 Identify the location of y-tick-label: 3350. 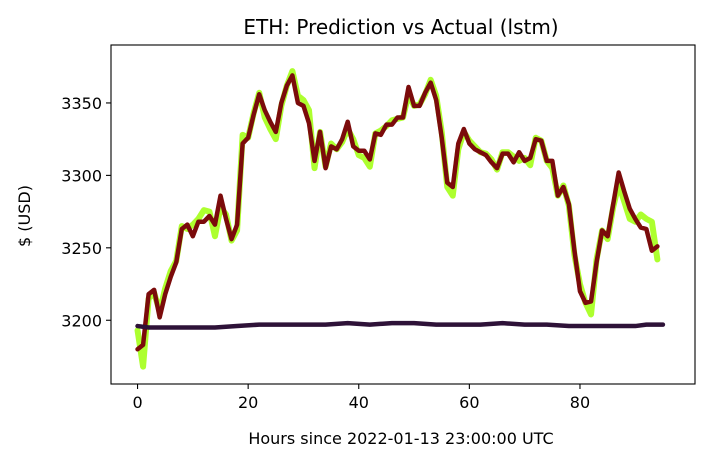
(81, 103).